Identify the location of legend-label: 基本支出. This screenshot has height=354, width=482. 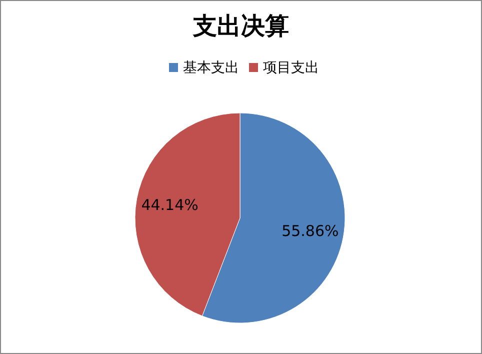
(211, 68).